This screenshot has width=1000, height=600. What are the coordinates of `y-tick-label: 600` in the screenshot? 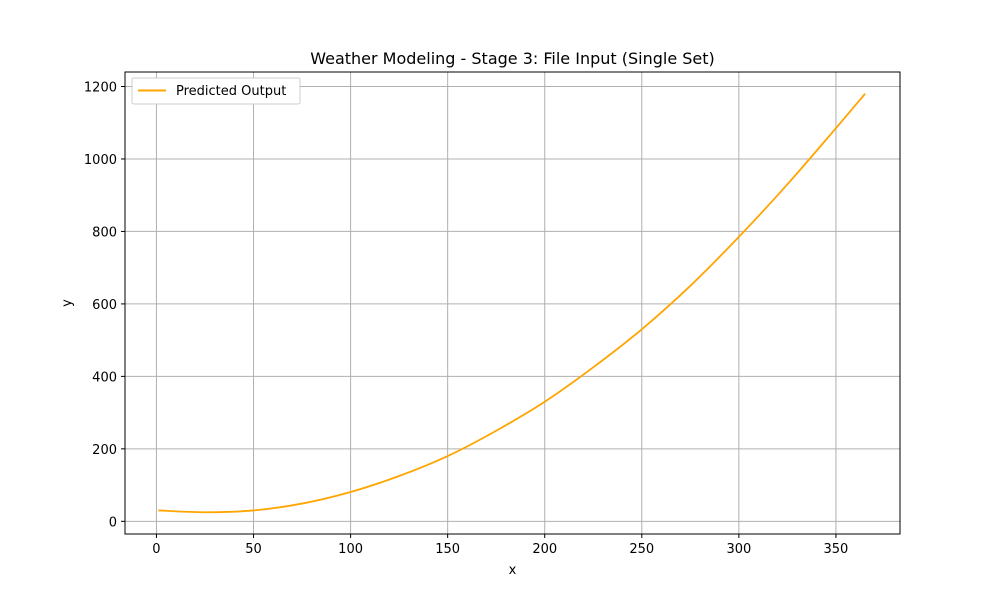 It's located at (104, 305).